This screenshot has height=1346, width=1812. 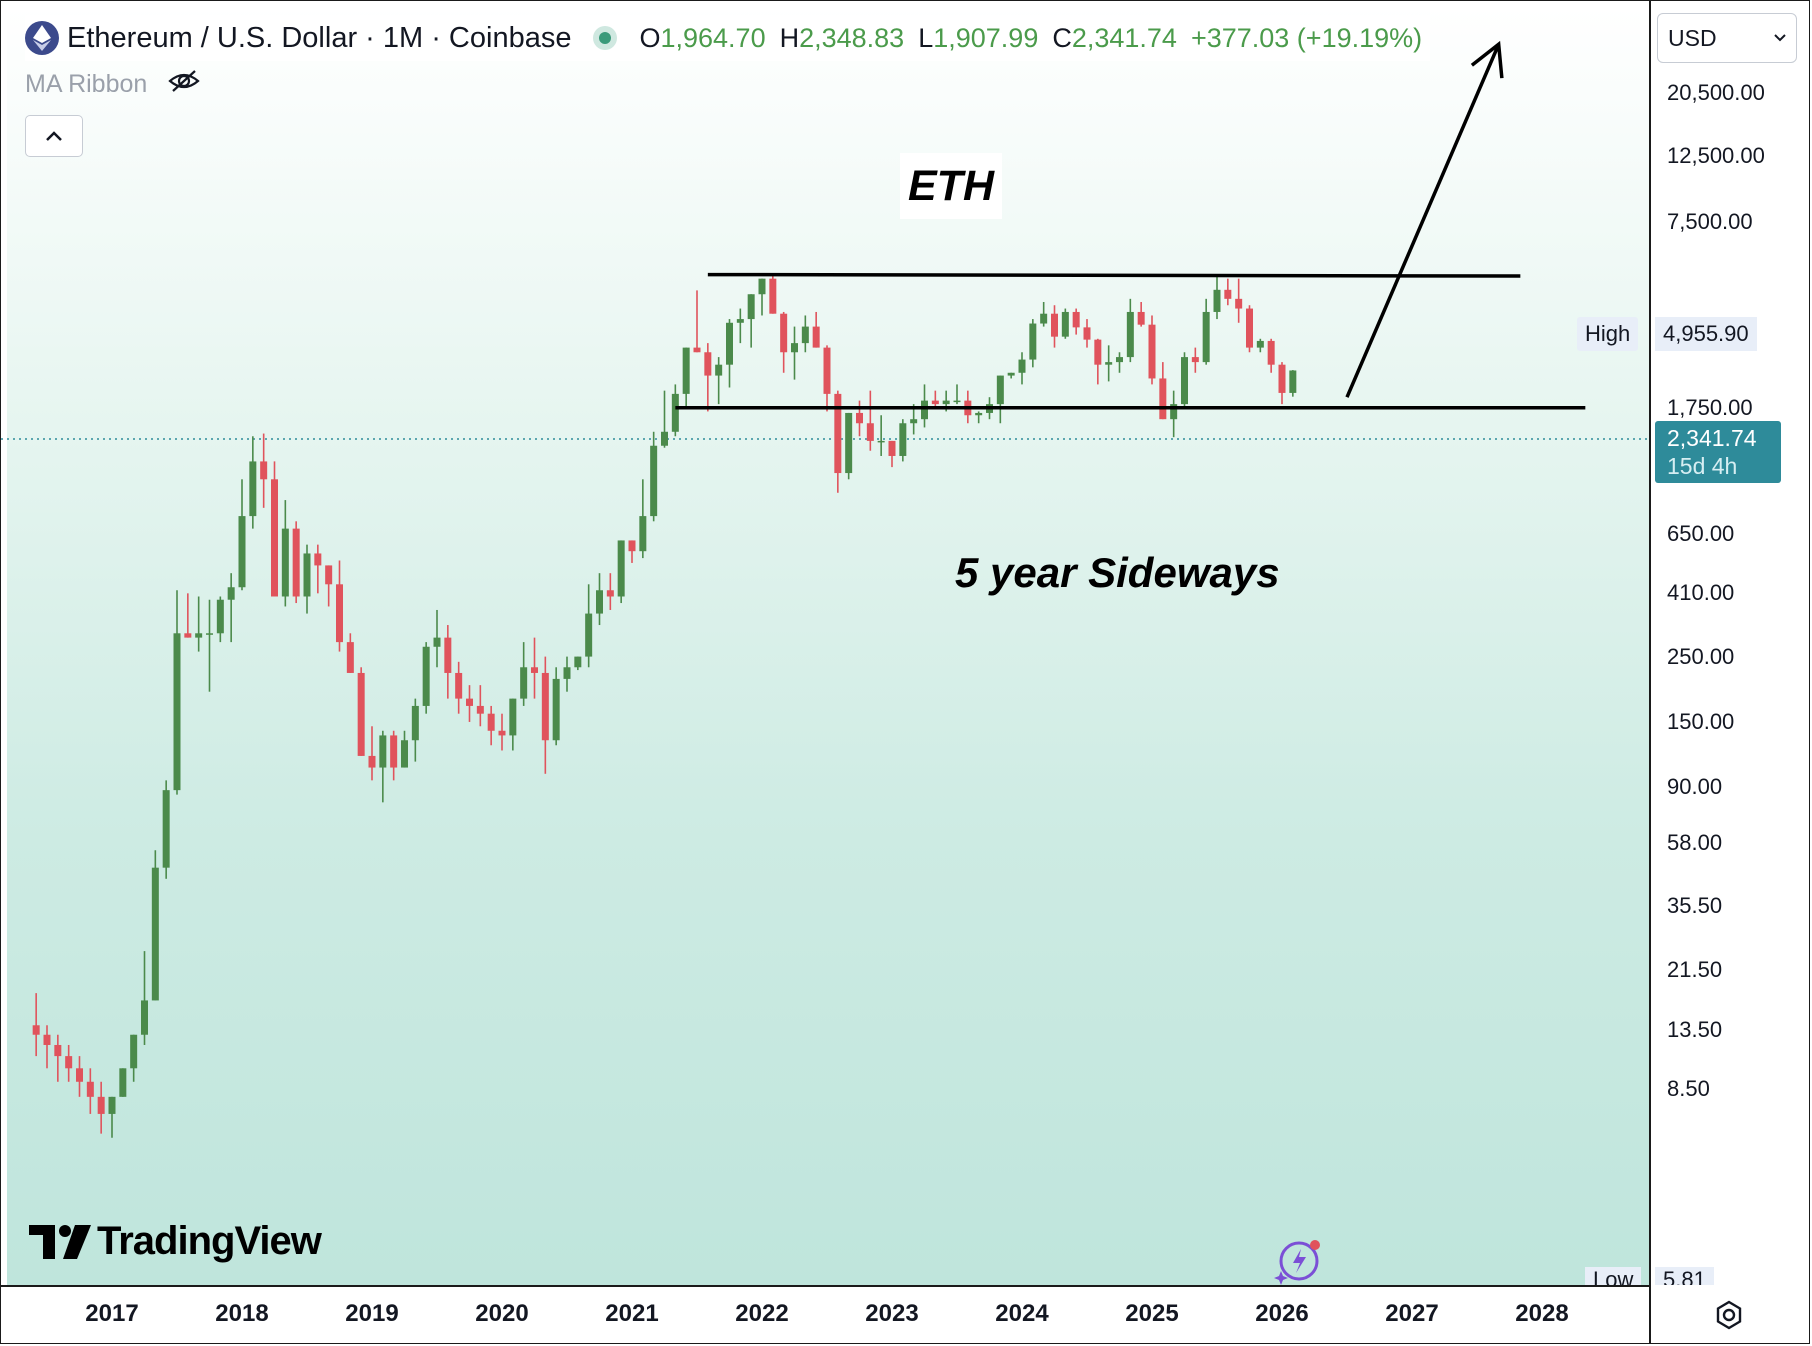 I want to click on time-axis, so click(x=825, y=1315).